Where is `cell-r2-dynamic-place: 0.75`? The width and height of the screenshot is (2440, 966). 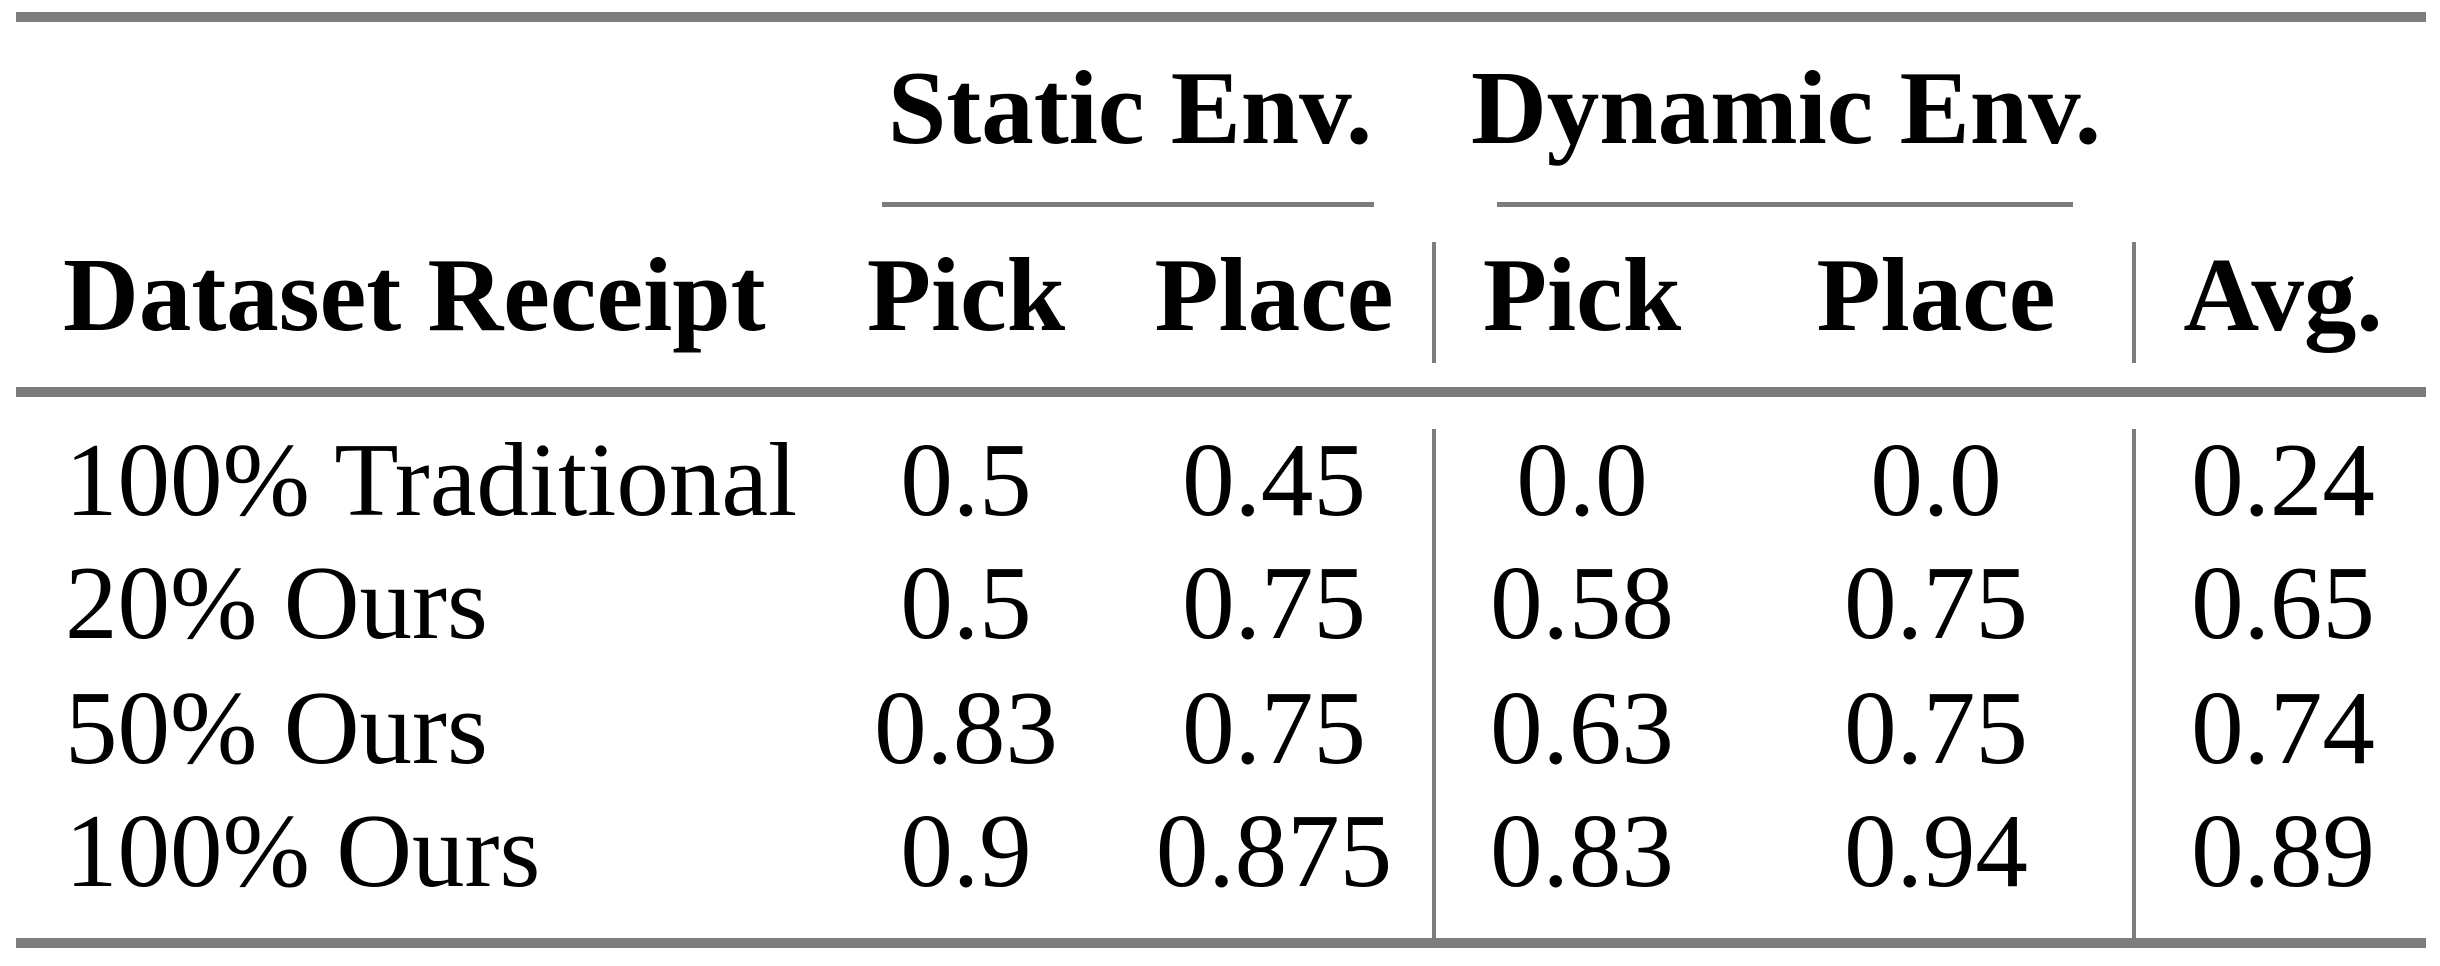
cell-r2-dynamic-place: 0.75 is located at coordinates (1936, 602).